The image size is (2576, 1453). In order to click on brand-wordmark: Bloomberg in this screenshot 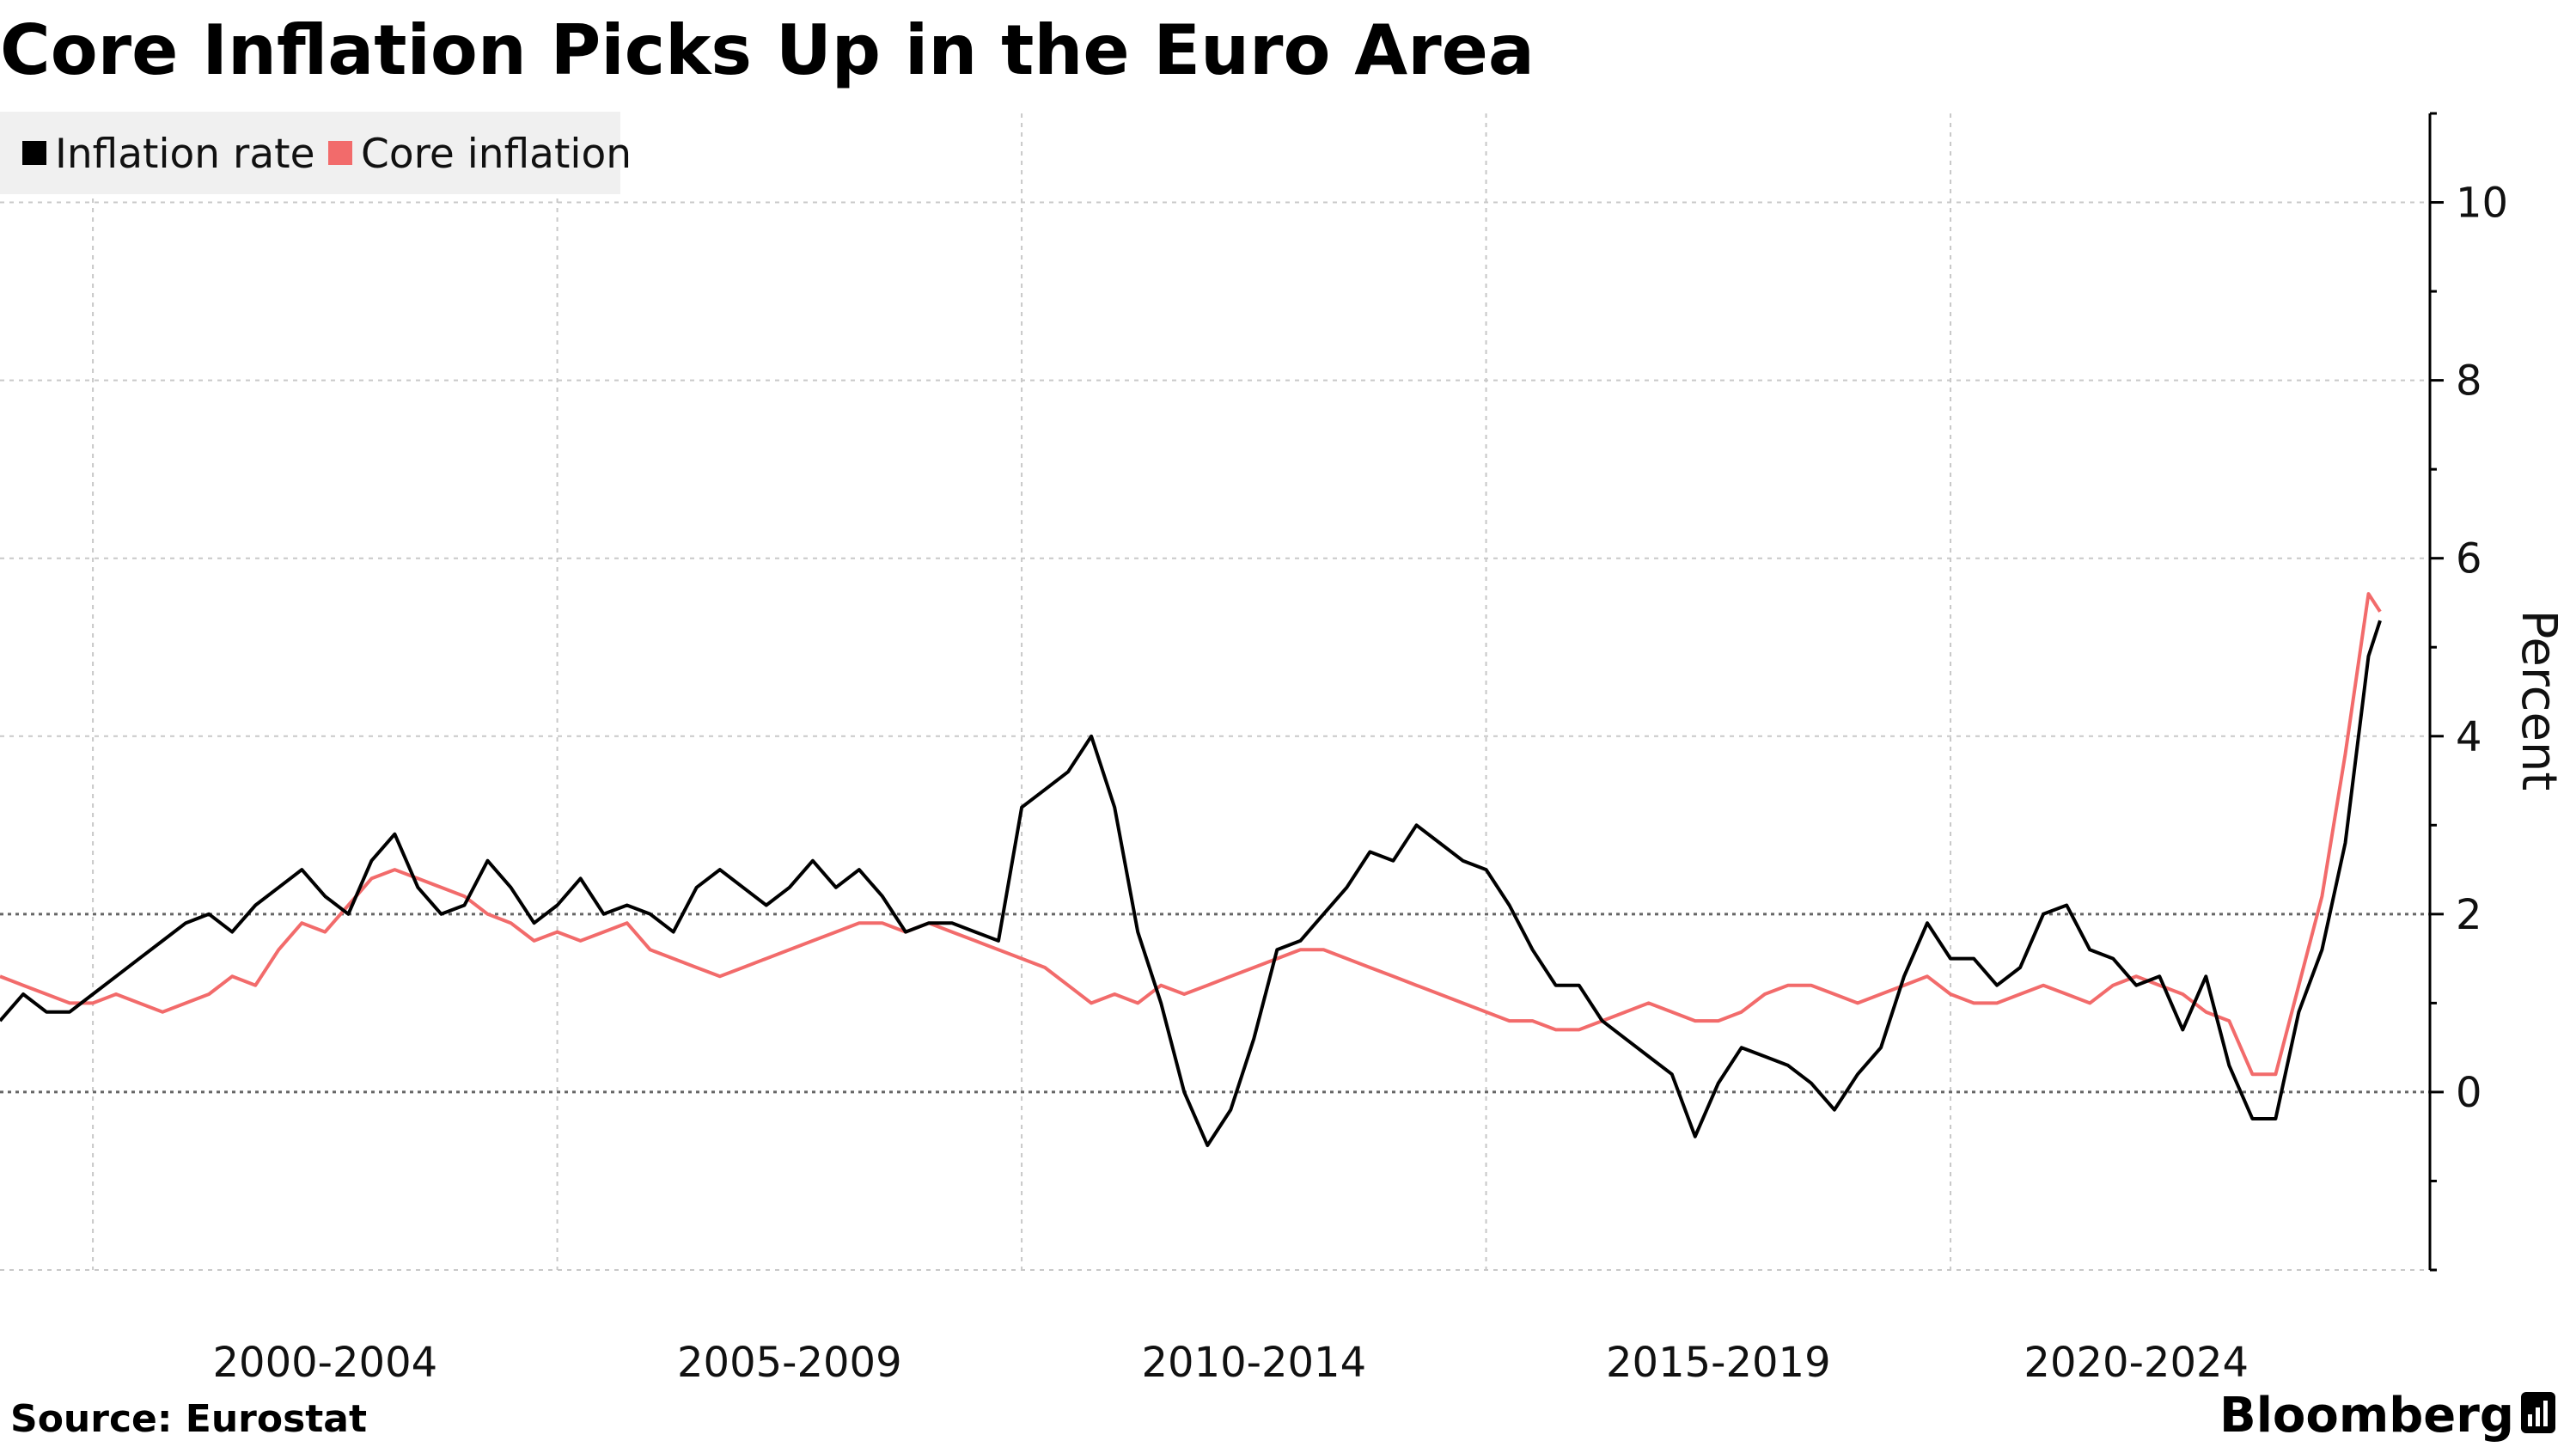, I will do `click(2366, 1416)`.